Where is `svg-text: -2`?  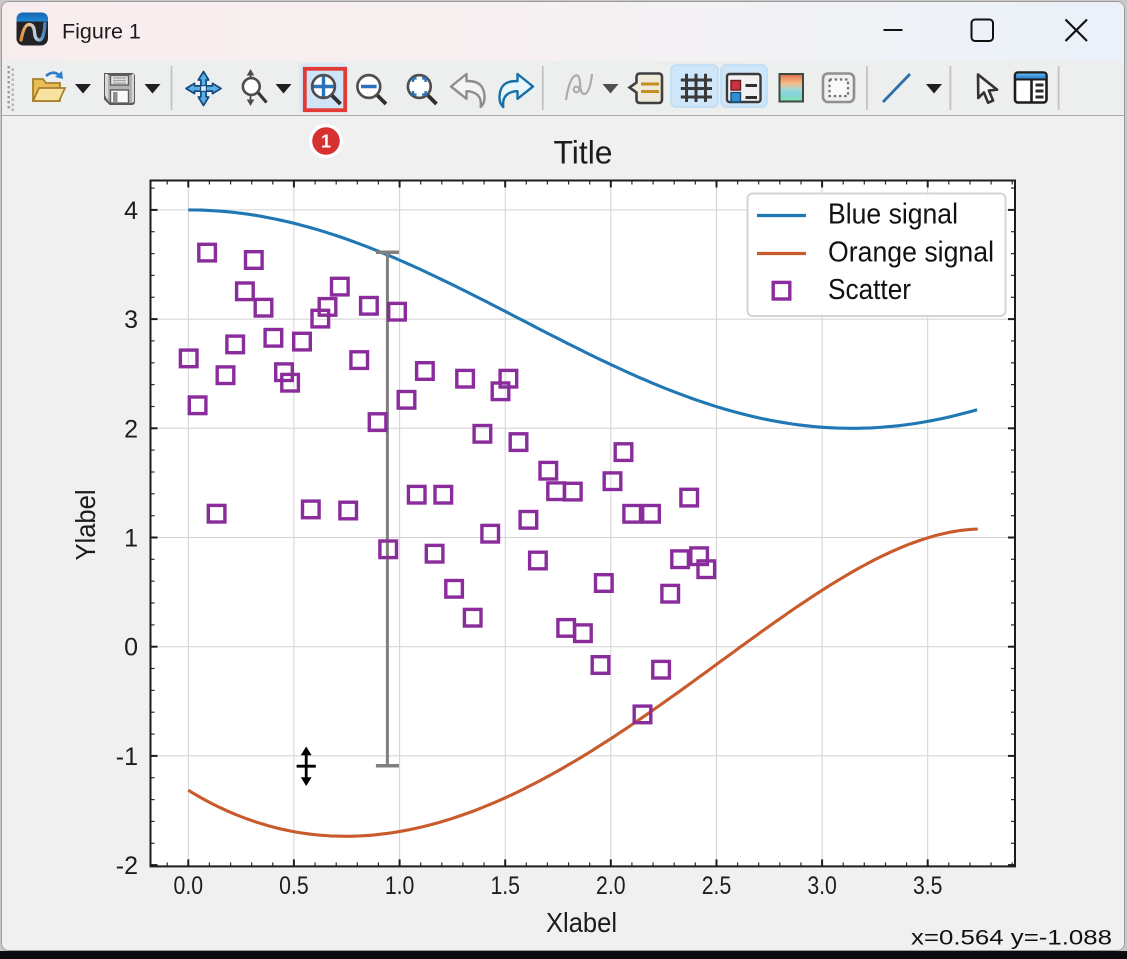
svg-text: -2 is located at coordinates (127, 866).